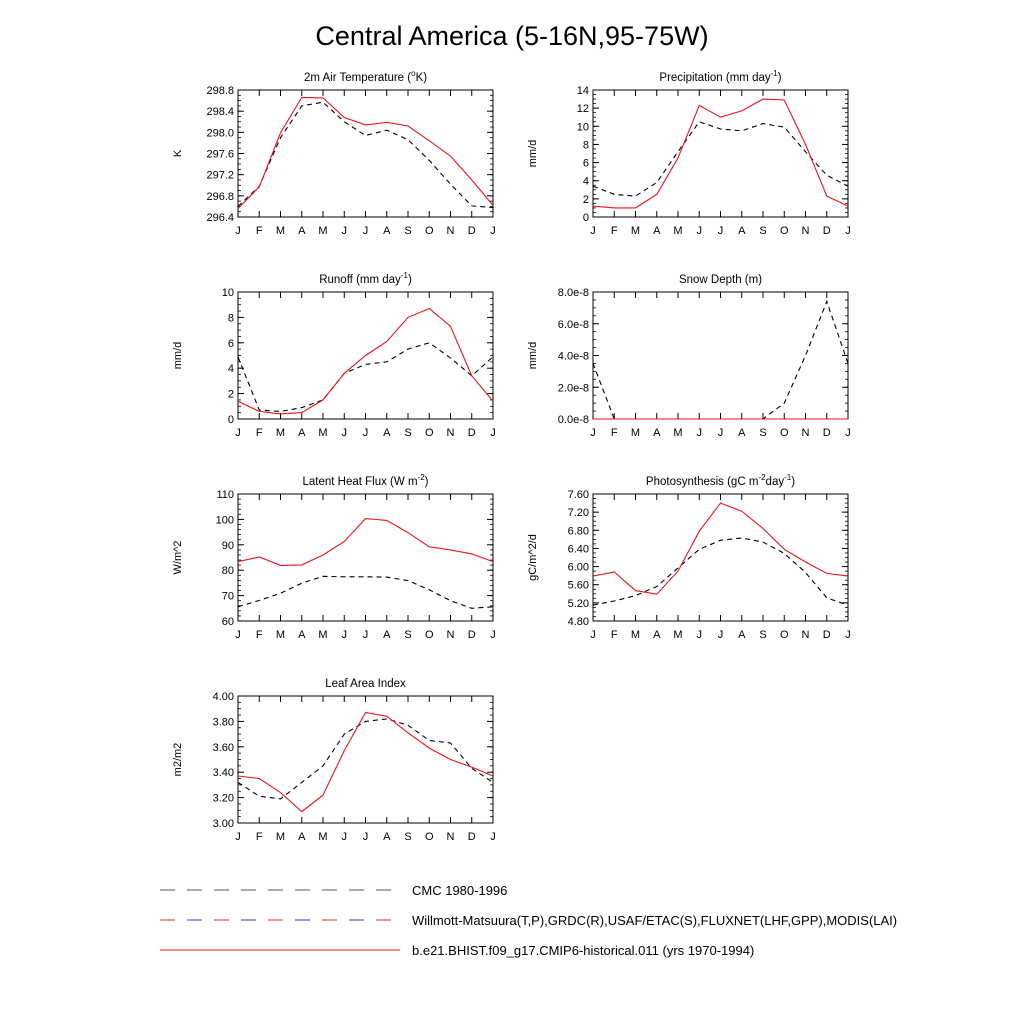  What do you see at coordinates (720, 280) in the screenshot?
I see `panel-title: Snow Depth (m)` at bounding box center [720, 280].